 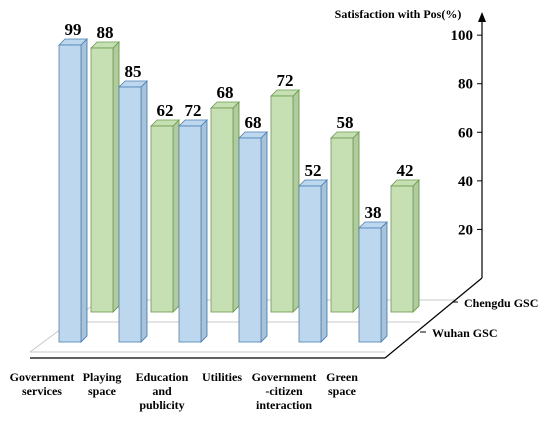 I want to click on y-tick-label: 80, so click(x=465, y=85).